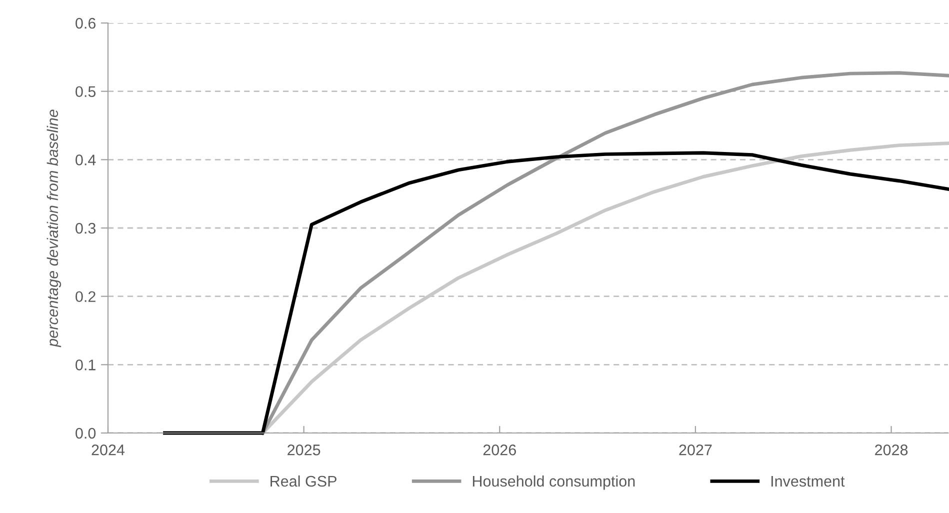 The image size is (949, 513). Describe the element at coordinates (304, 450) in the screenshot. I see `x-tick-label: 2025` at that location.